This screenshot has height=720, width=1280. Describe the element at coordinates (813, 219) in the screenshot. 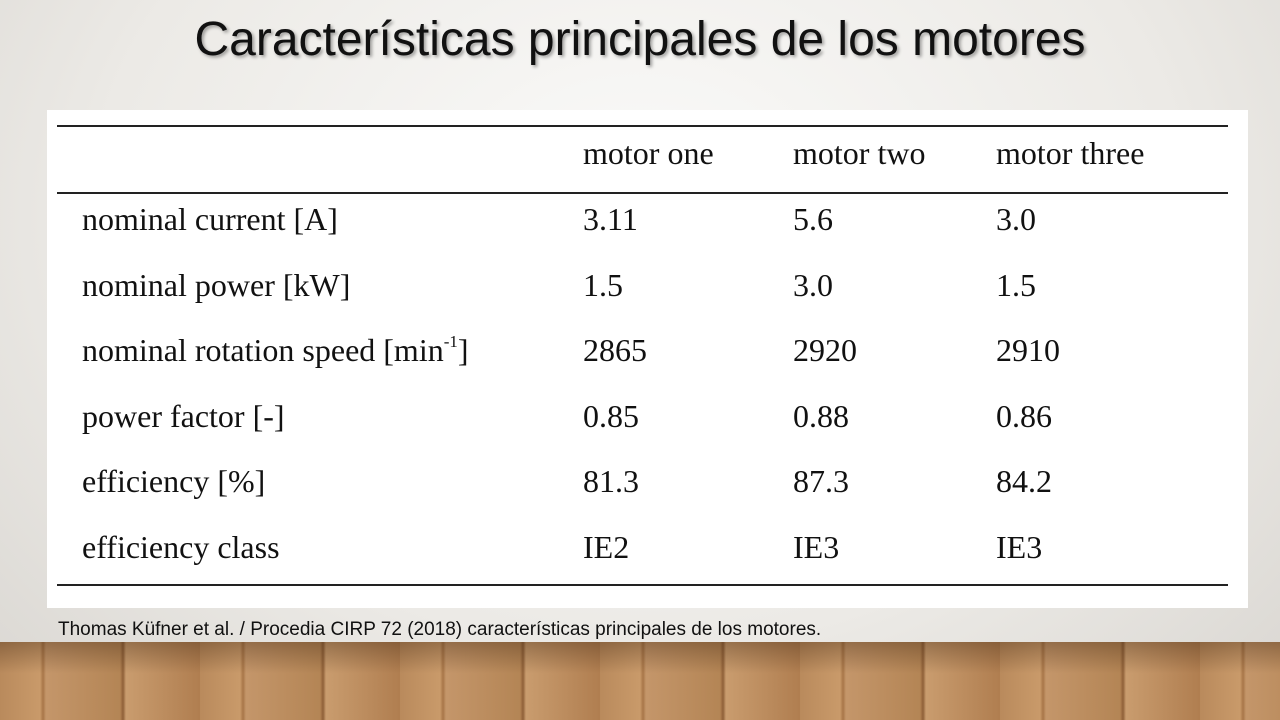

I see `table-cell: 5.6` at that location.